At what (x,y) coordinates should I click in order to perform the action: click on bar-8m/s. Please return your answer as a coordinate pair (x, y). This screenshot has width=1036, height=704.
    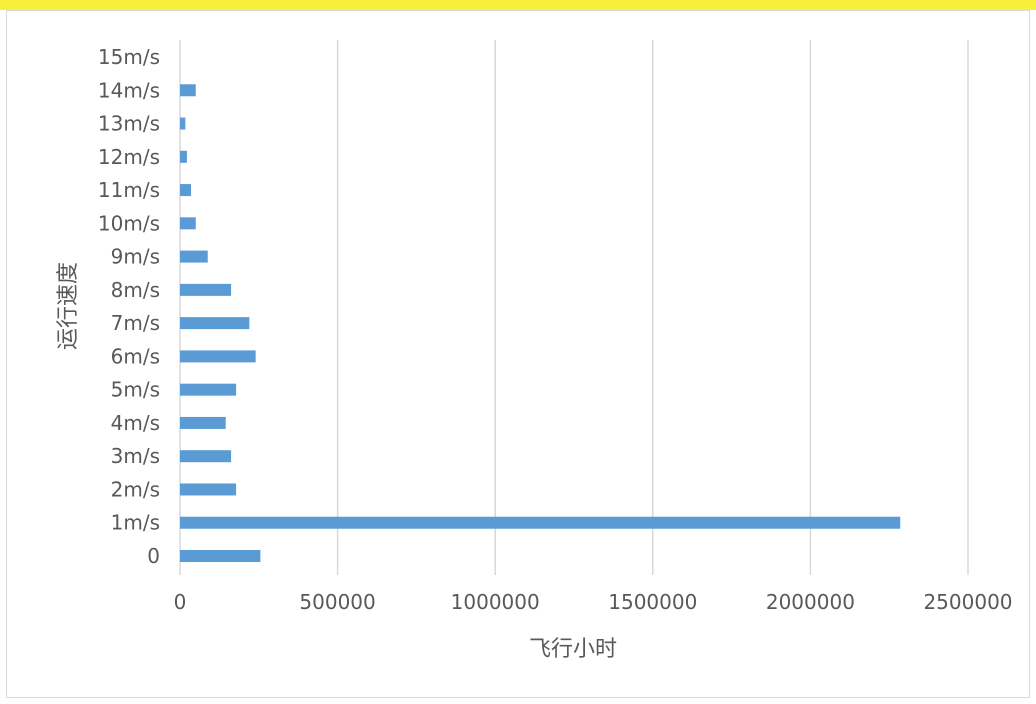
    Looking at the image, I should click on (206, 289).